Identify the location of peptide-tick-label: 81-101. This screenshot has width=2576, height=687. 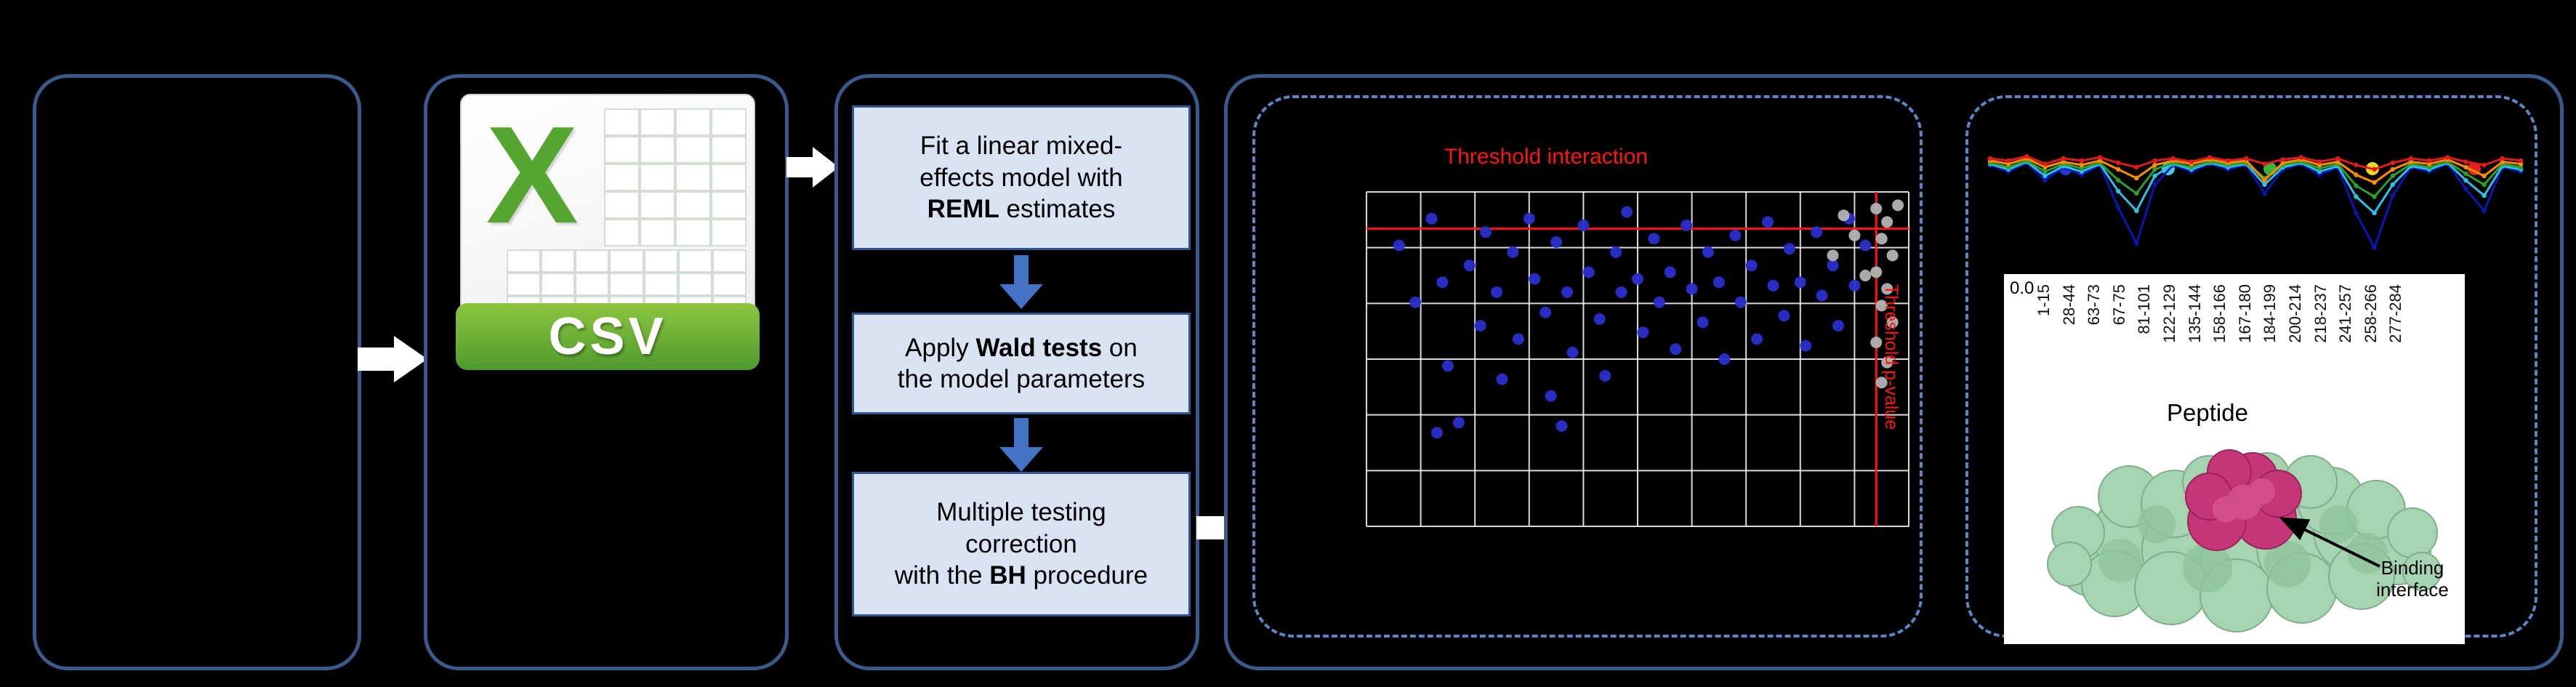
(2144, 309).